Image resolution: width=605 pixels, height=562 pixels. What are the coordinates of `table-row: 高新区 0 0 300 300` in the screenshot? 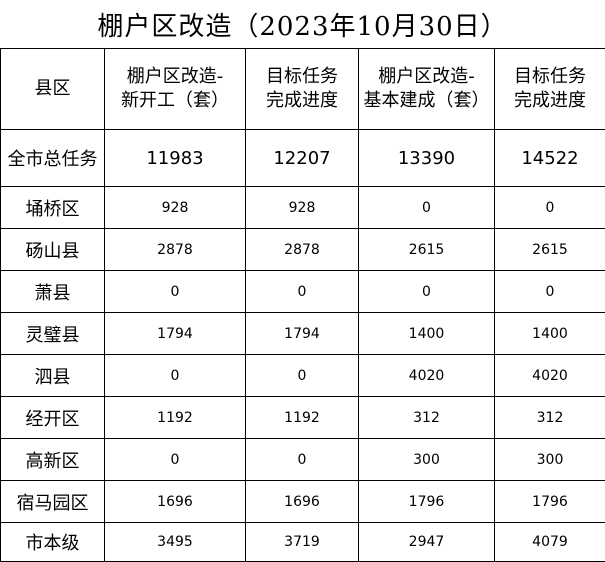 It's located at (303, 460).